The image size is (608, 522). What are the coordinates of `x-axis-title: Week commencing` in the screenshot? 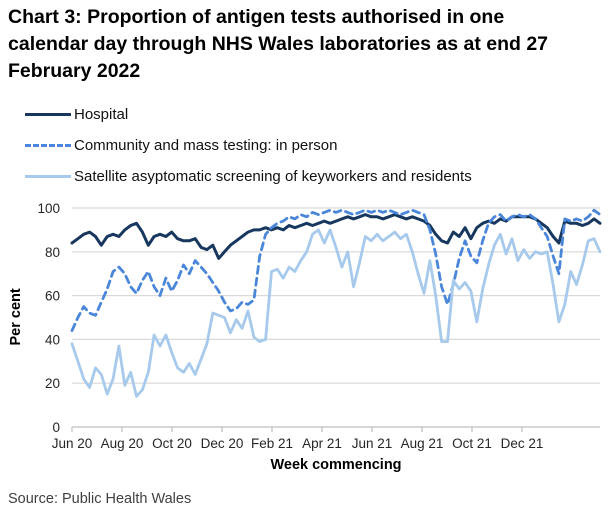 It's located at (335, 465).